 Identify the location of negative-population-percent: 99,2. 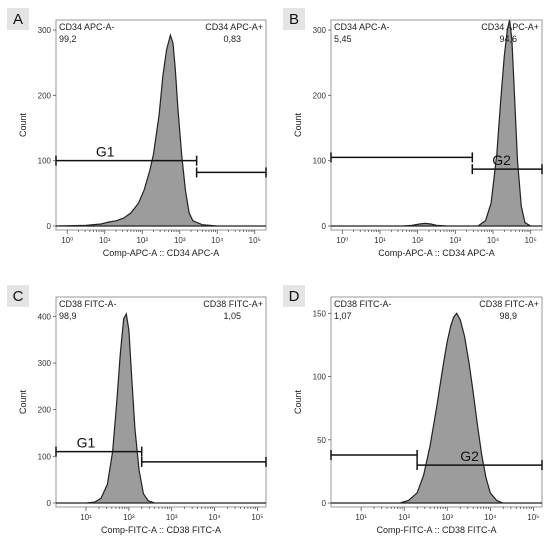
(68, 39).